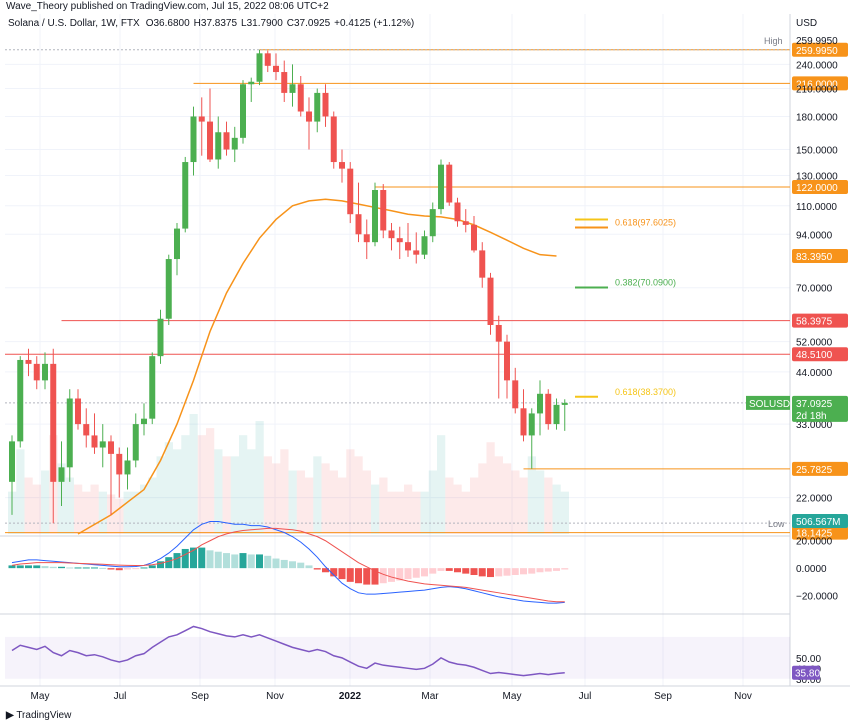 This screenshot has width=850, height=726. I want to click on macd-line, so click(288, 562).